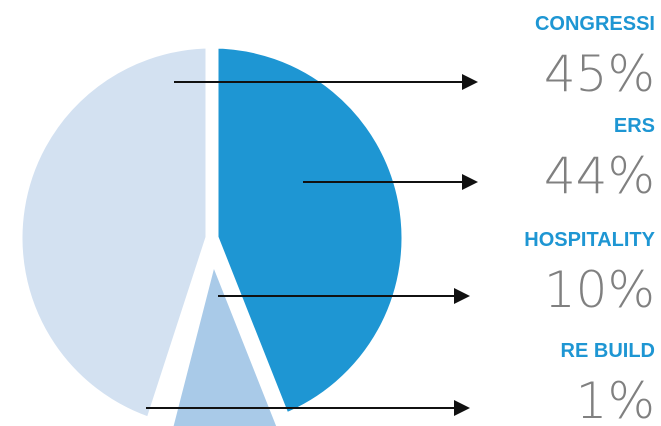  Describe the element at coordinates (462, 296) in the screenshot. I see `arrow-head-hospitality` at that location.